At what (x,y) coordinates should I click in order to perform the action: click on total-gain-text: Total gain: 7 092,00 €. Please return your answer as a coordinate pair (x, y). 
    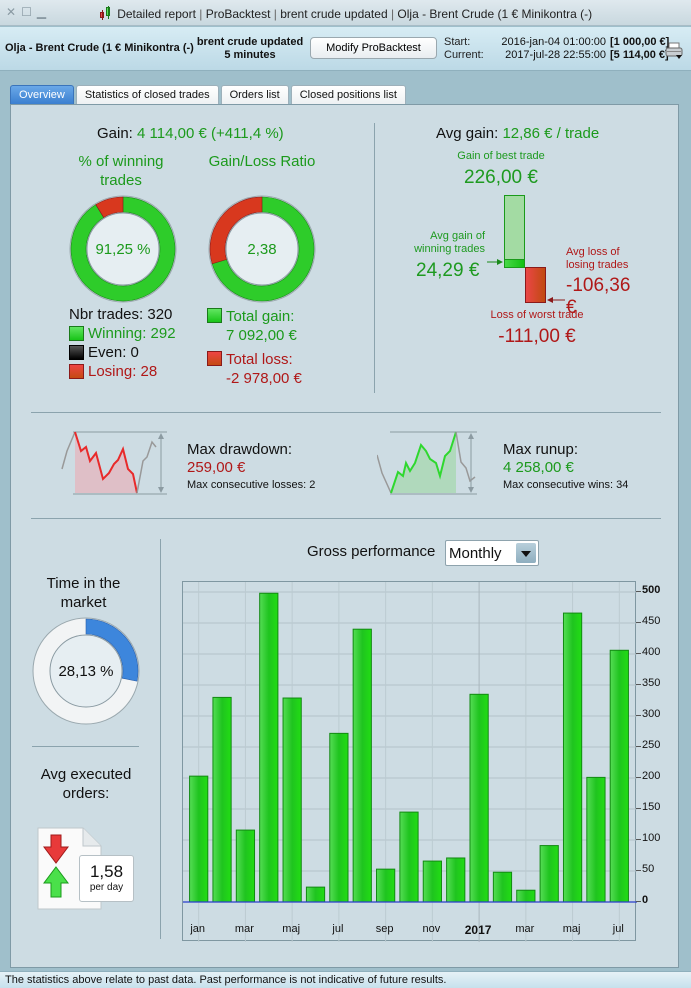
    Looking at the image, I should click on (261, 326).